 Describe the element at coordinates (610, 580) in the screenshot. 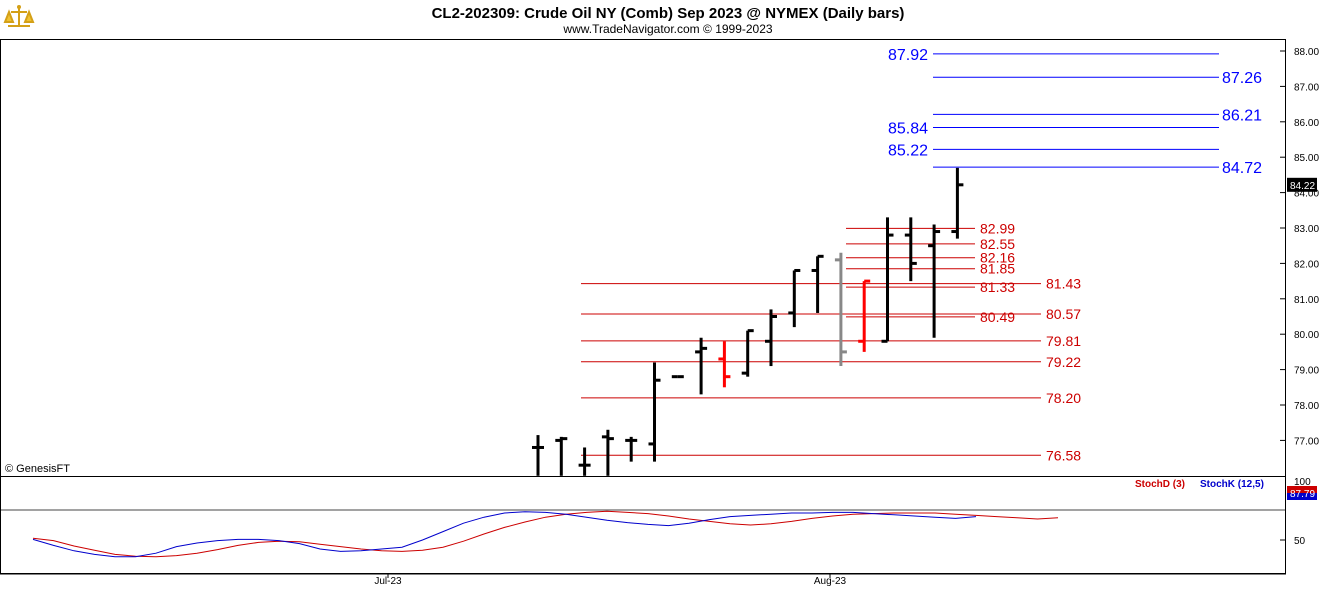

I see `x-axis: Jul-23 Aug-23` at that location.